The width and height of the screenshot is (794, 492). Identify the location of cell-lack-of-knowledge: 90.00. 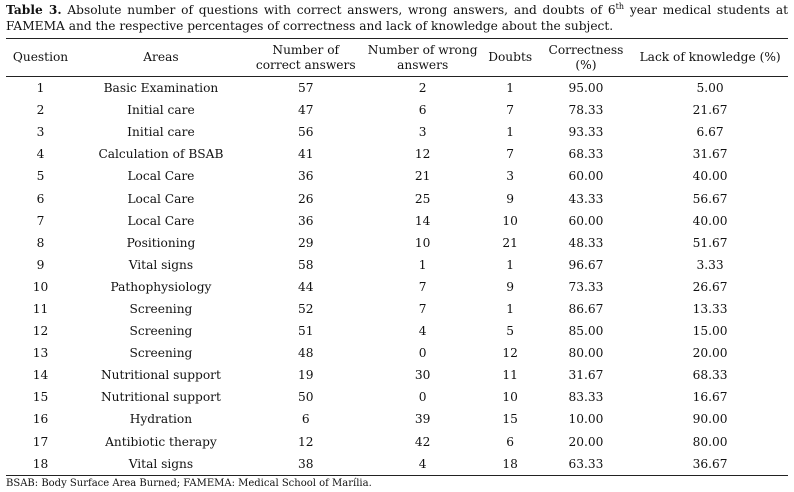
(710, 419).